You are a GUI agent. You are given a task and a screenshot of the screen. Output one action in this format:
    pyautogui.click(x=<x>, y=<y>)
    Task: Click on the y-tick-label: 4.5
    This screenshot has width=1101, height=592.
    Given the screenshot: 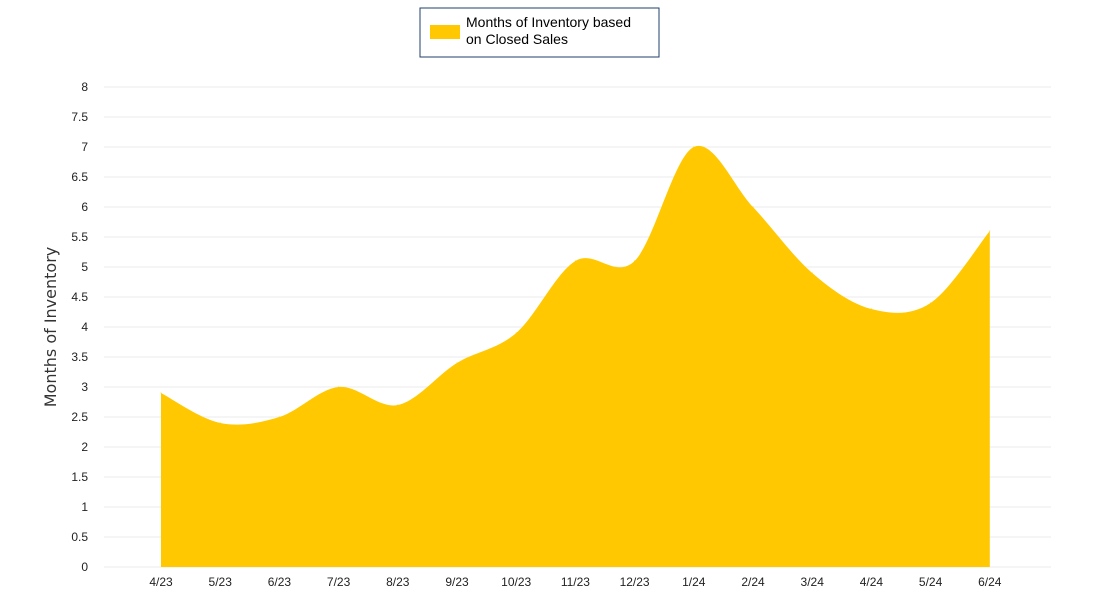 What is the action you would take?
    pyautogui.click(x=79, y=297)
    